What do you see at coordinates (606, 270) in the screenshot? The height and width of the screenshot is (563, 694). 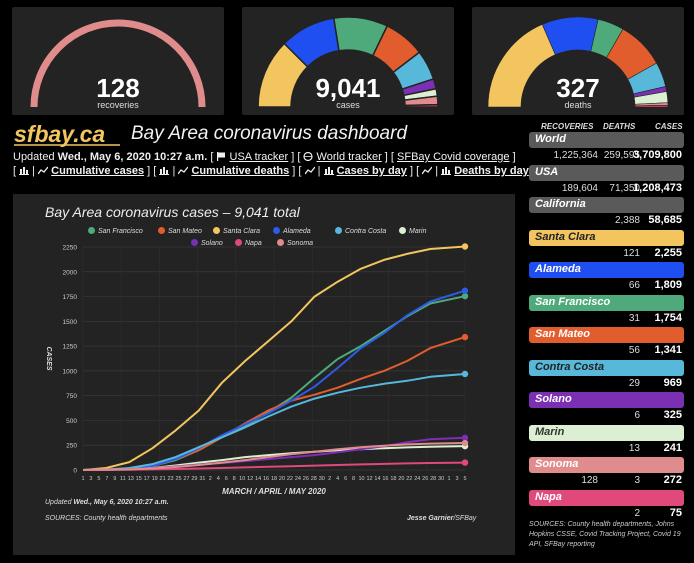 I see `region-name: Alameda` at bounding box center [606, 270].